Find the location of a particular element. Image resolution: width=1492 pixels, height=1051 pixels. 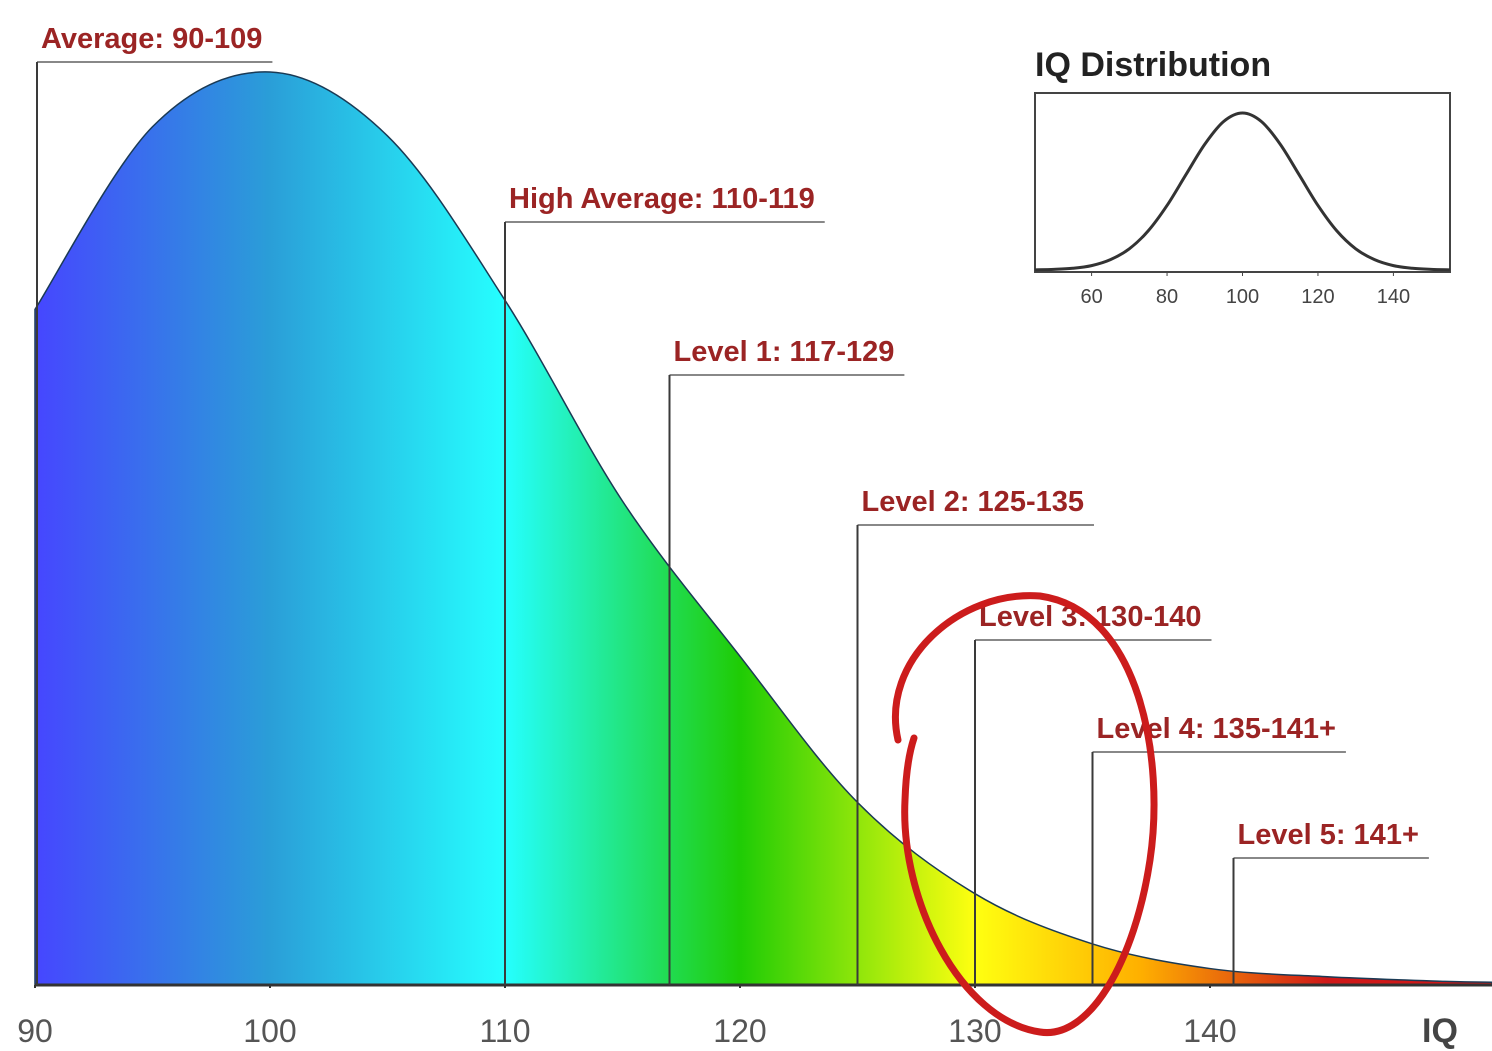

inset-chart: 60 80 100 120 140 is located at coordinates (1242, 209).